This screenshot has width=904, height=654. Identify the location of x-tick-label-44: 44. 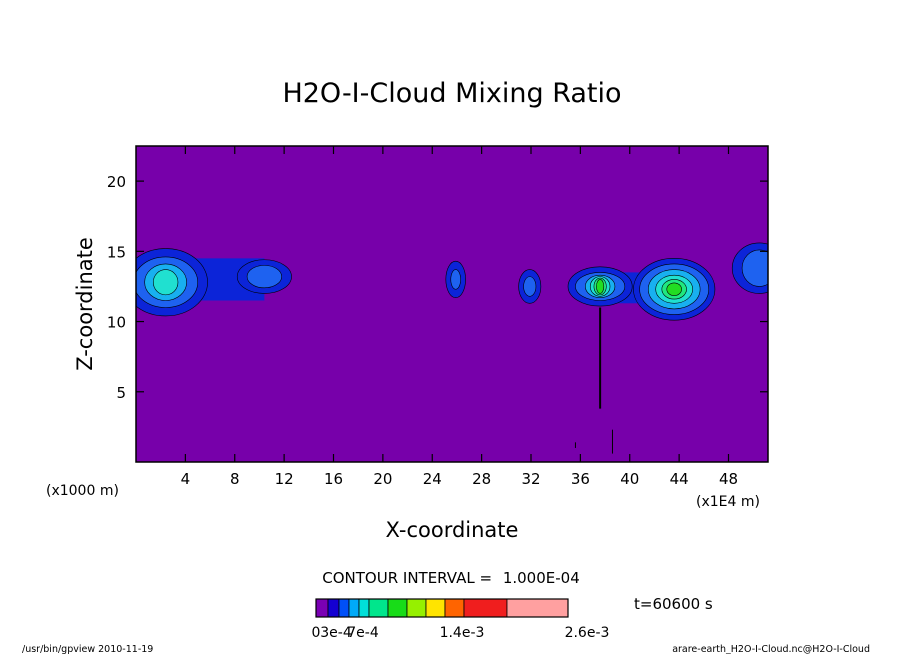
(679, 479).